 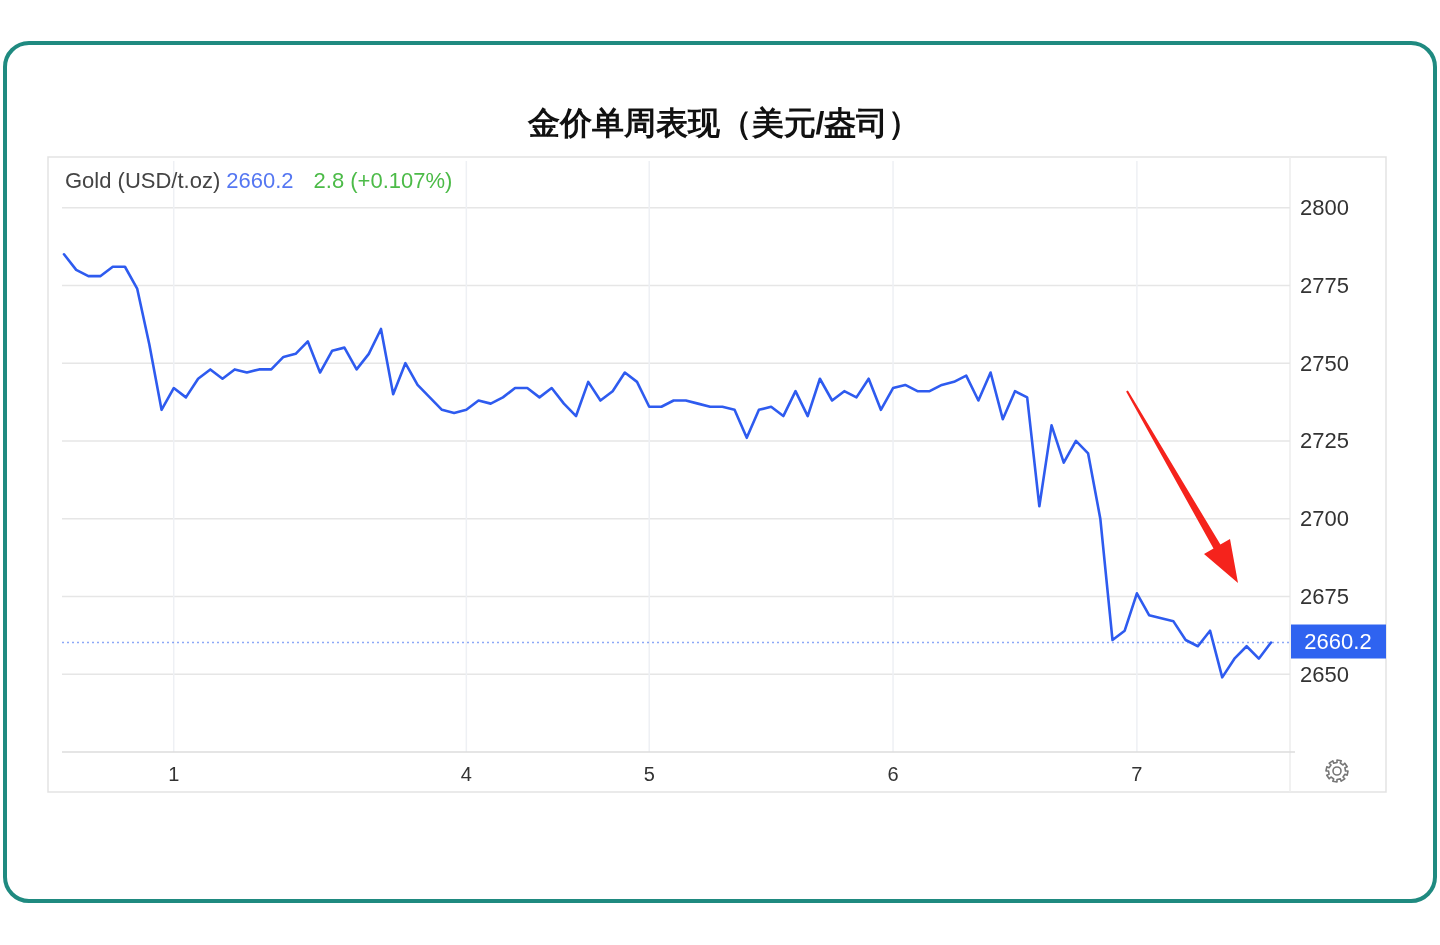 What do you see at coordinates (1324, 285) in the screenshot?
I see `y-tick-label: 2775` at bounding box center [1324, 285].